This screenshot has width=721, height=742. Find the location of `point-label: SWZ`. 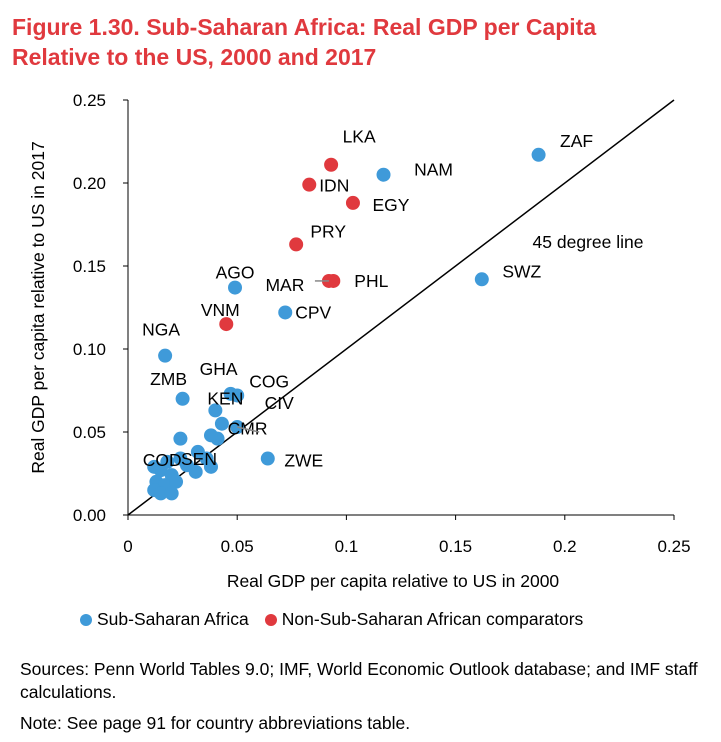

point-label: SWZ is located at coordinates (521, 271).